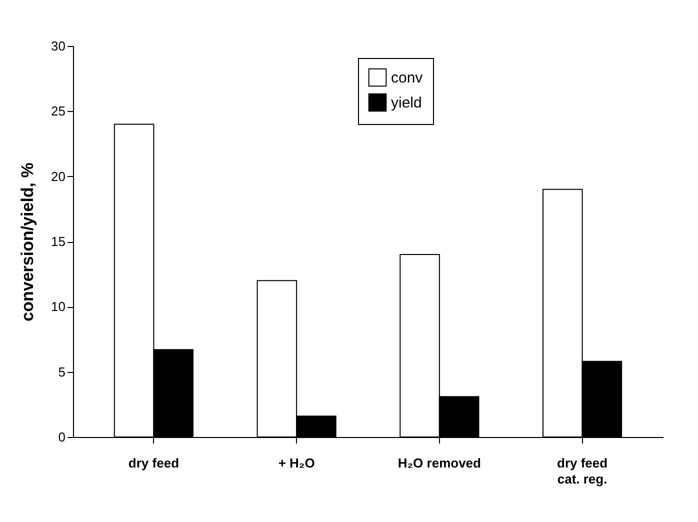 The height and width of the screenshot is (522, 698). What do you see at coordinates (440, 463) in the screenshot?
I see `x-tick-label: H₂O removed` at bounding box center [440, 463].